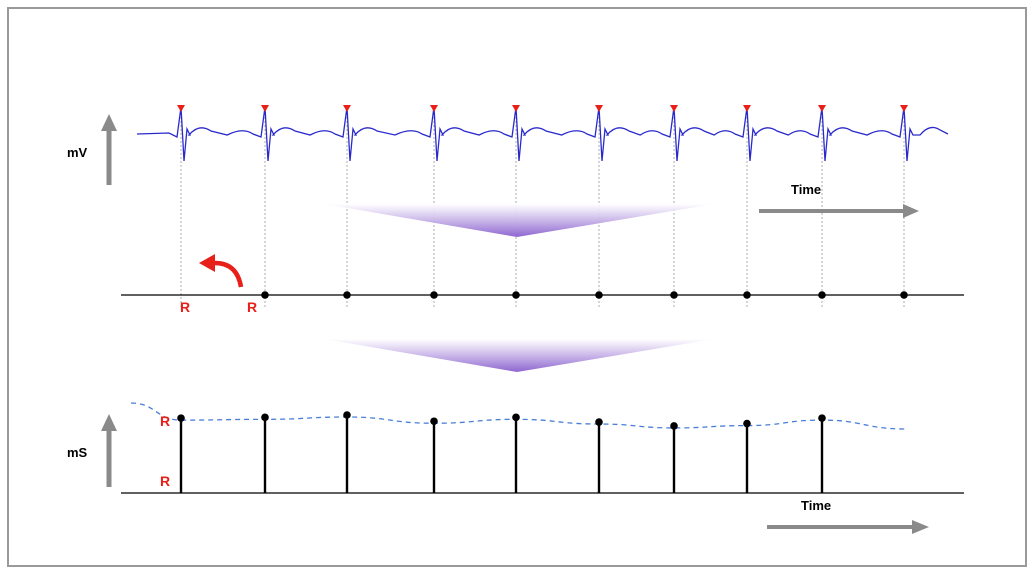 The height and width of the screenshot is (572, 1034). Describe the element at coordinates (77, 452) in the screenshot. I see `ms-axis-label: mS` at that location.